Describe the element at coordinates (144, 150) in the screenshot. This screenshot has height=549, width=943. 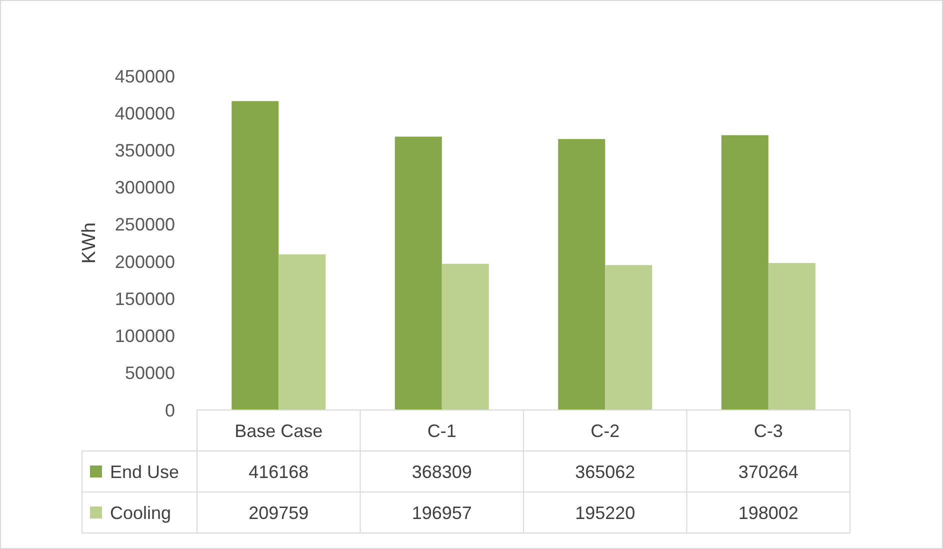
I see `y-tick-label: 350000` at that location.